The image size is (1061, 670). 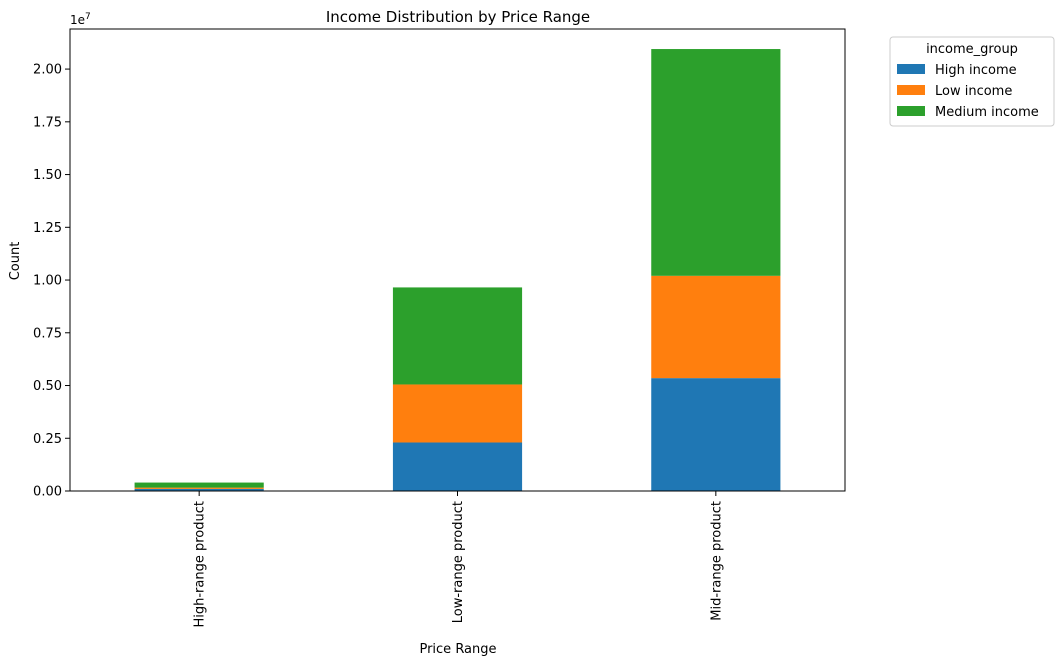 What do you see at coordinates (458, 17) in the screenshot?
I see `chart-title: Income Distribution by Price Range` at bounding box center [458, 17].